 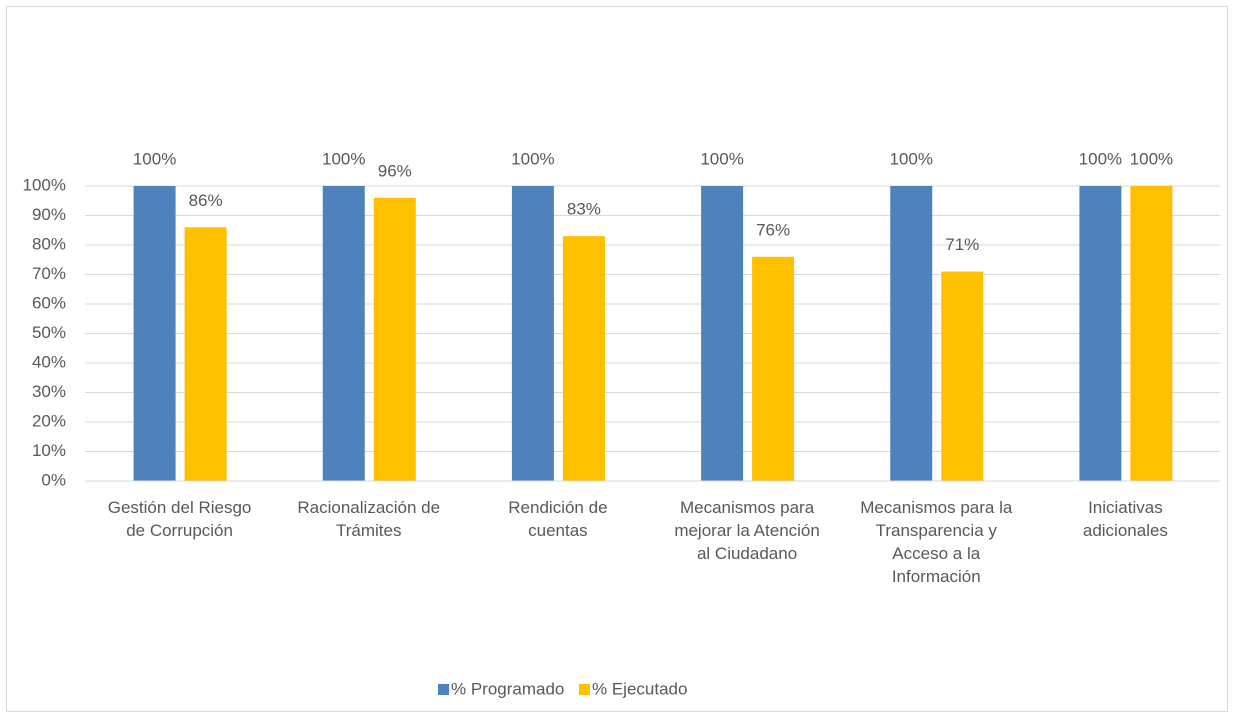 I want to click on y-tick-label: 100%, so click(x=44, y=184).